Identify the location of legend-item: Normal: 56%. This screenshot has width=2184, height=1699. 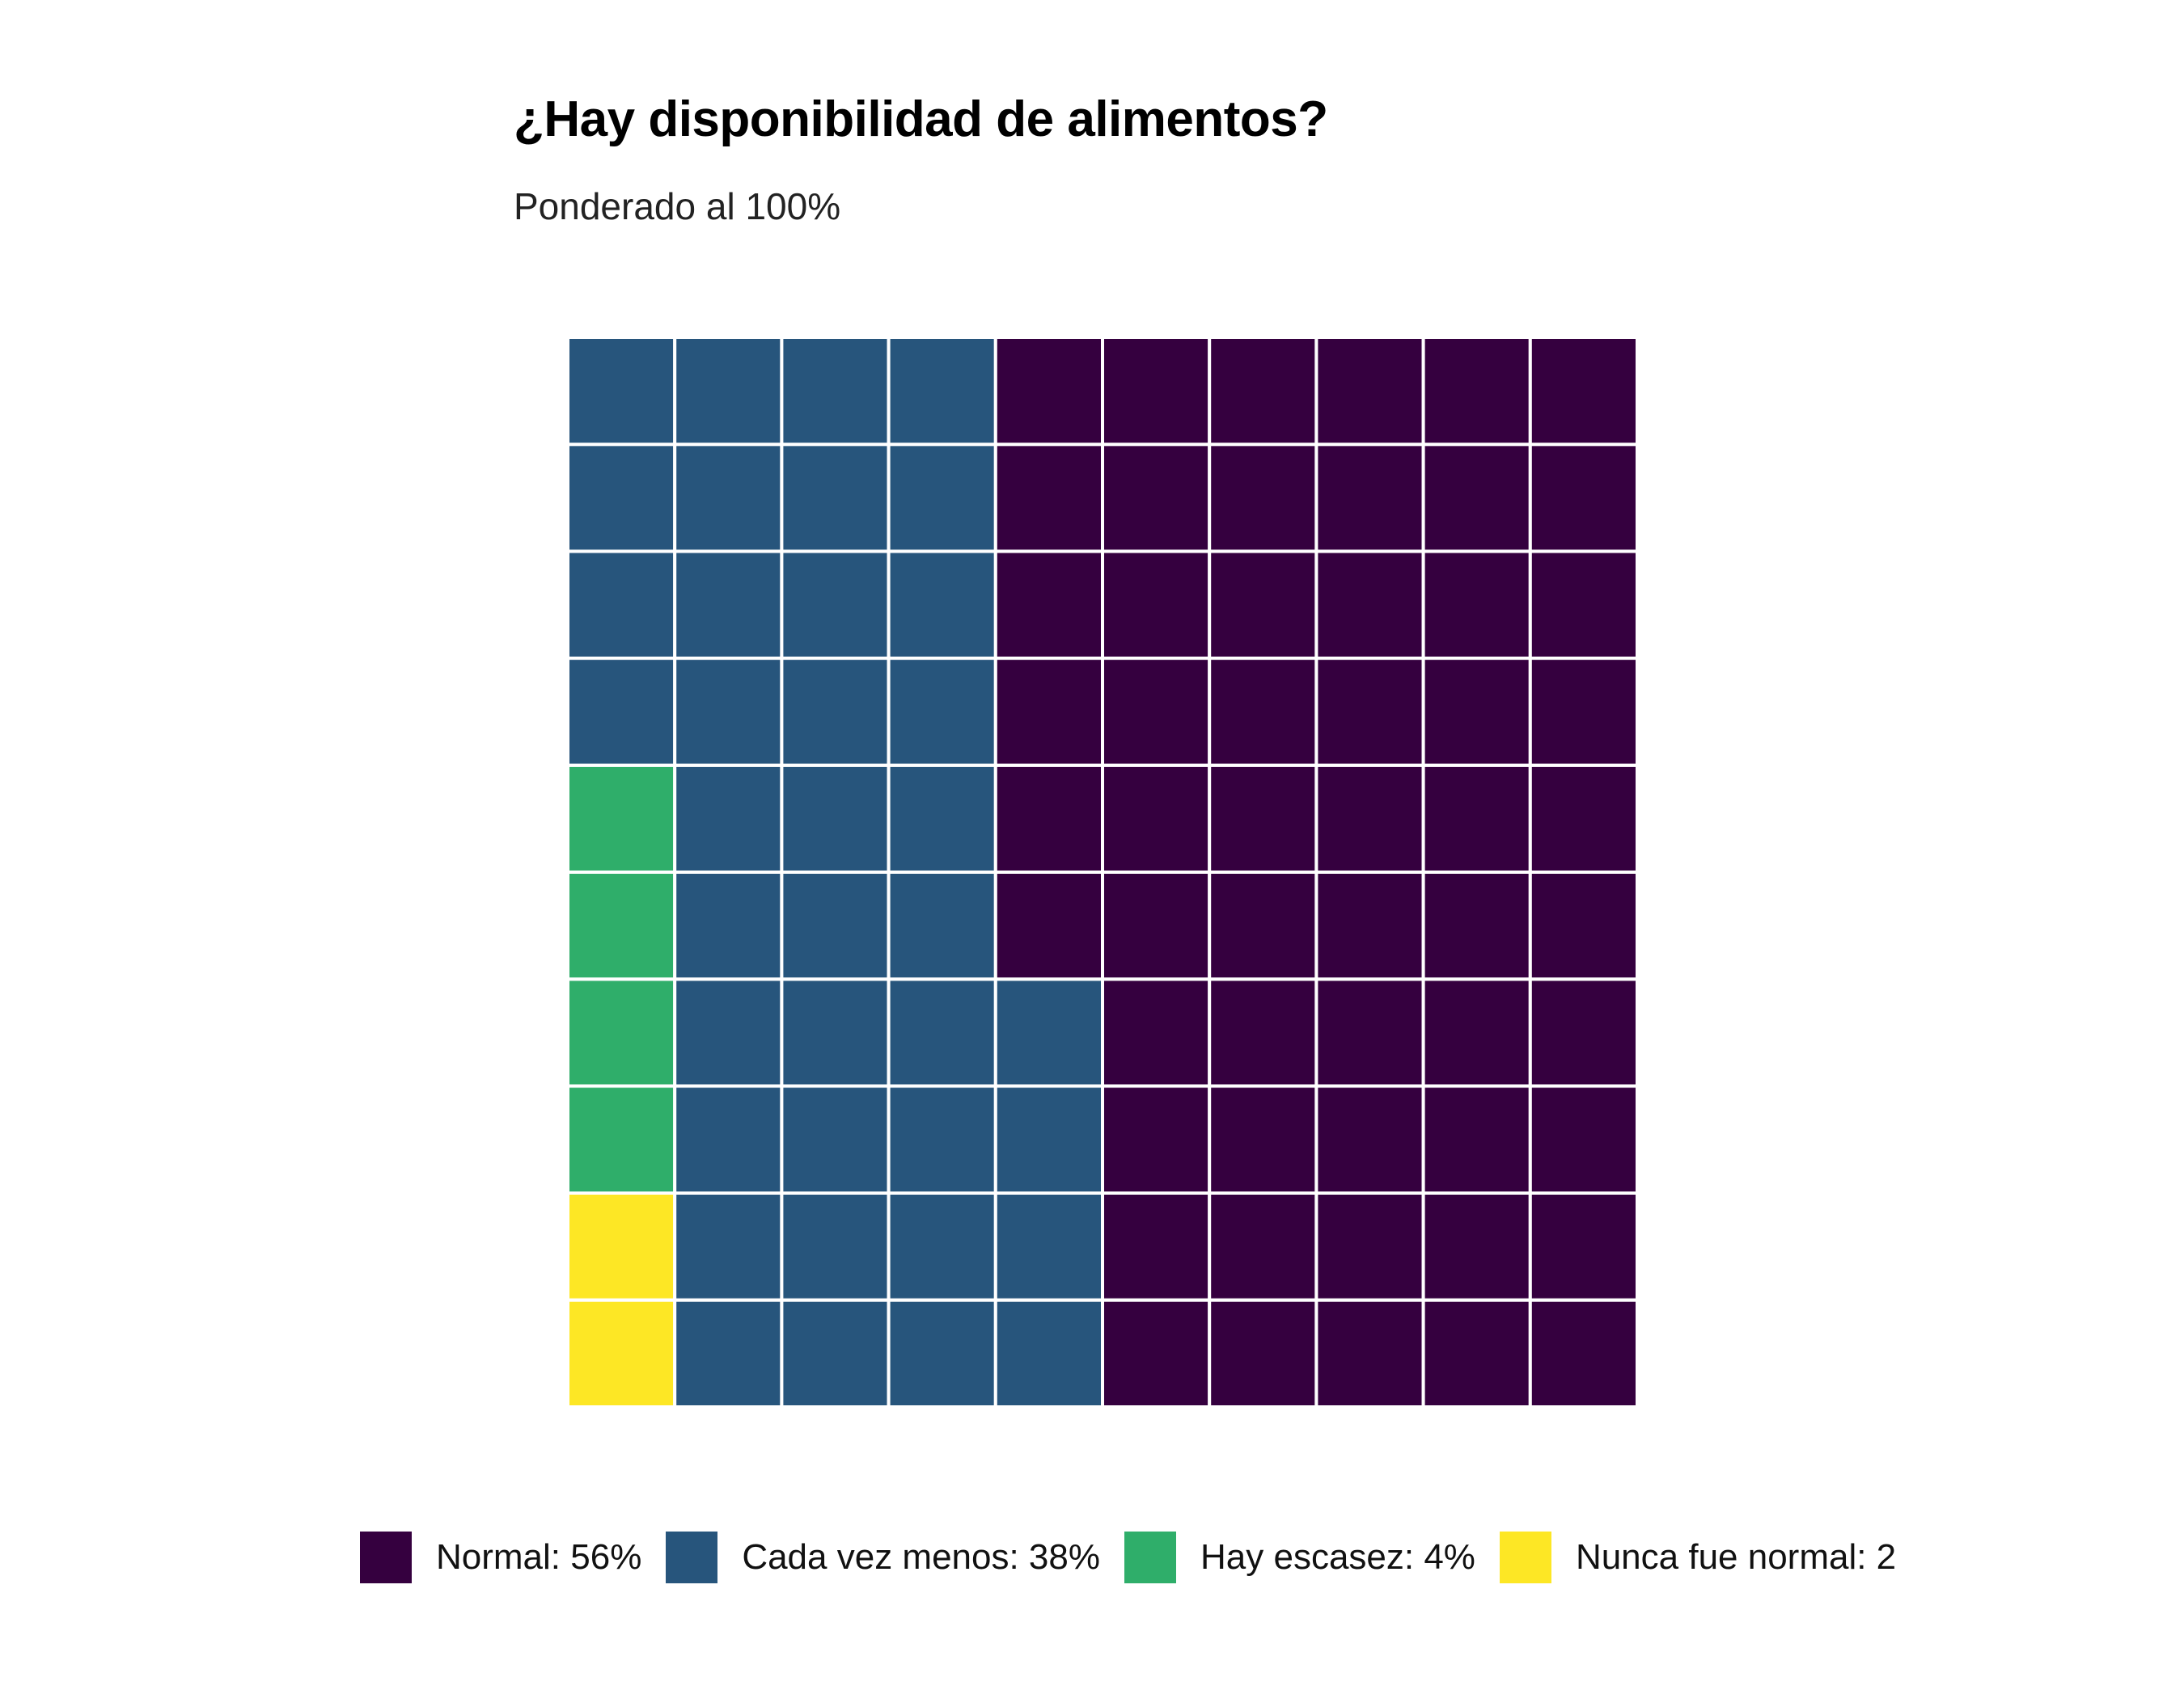
(500, 1557).